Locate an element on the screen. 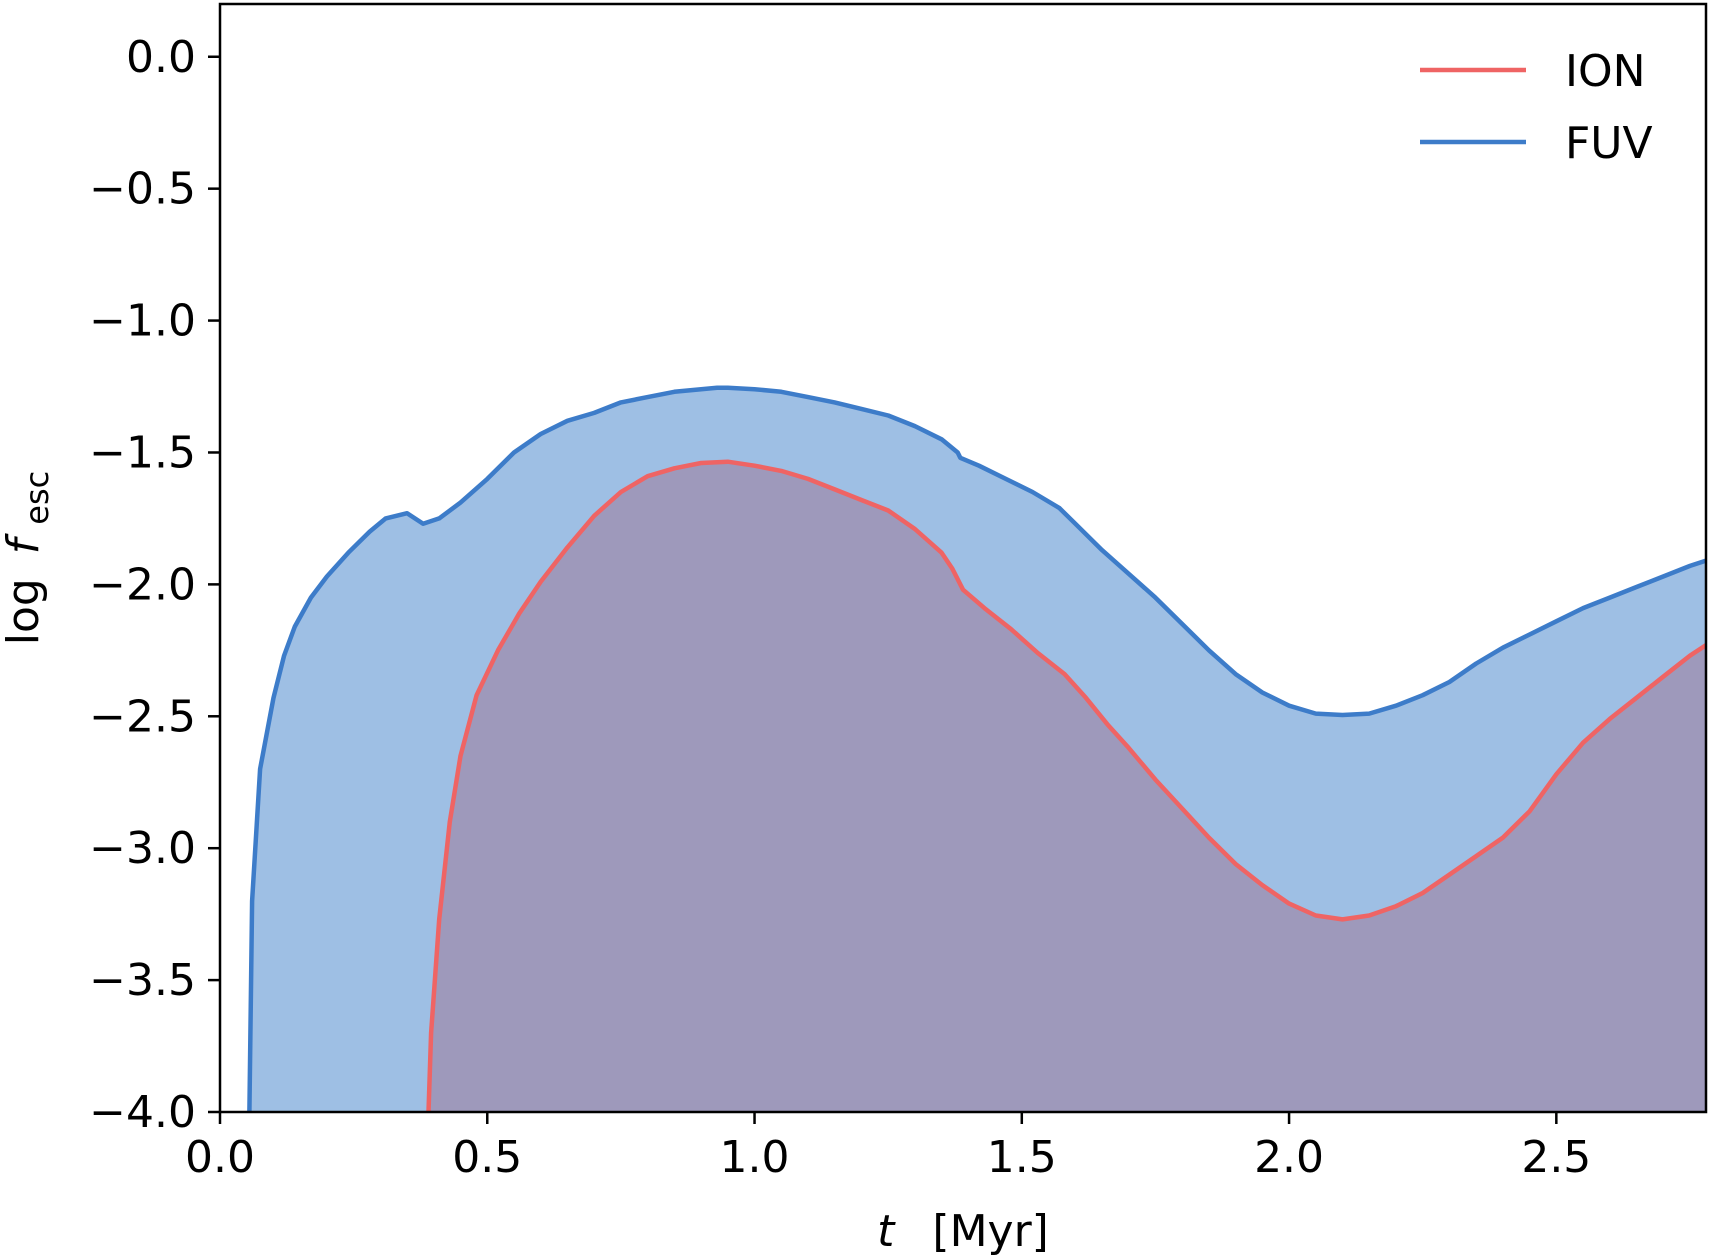 Image resolution: width=1710 pixels, height=1258 pixels. x-axis-label-unit: [Myr] is located at coordinates (990, 1231).